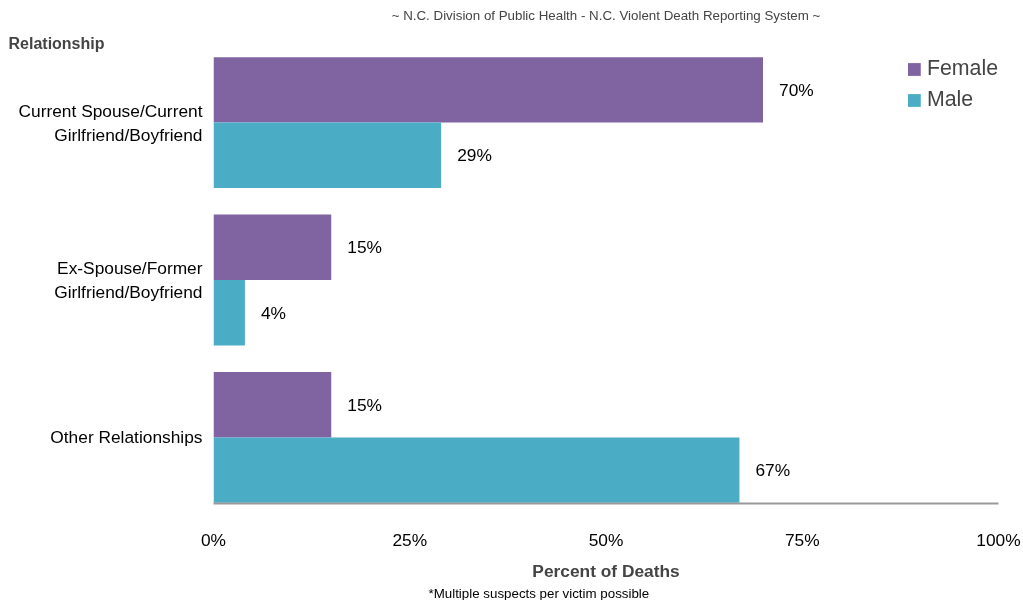 Image resolution: width=1023 pixels, height=600 pixels. Describe the element at coordinates (128, 280) in the screenshot. I see `y-tick-label: Ex-Spouse/Former Girlfriend/Boyfriend` at that location.